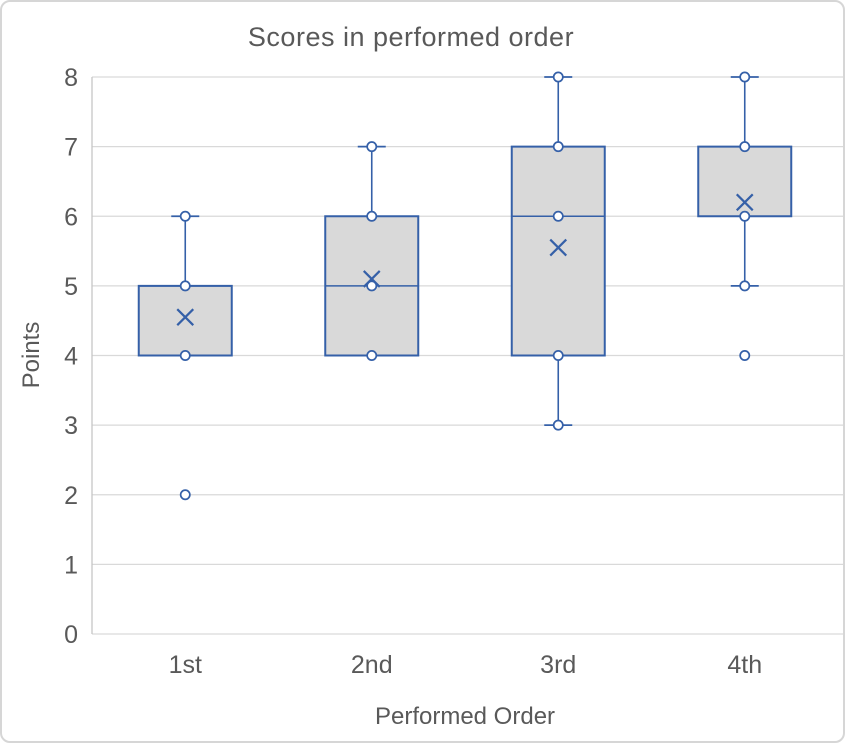 This screenshot has width=845, height=743. What do you see at coordinates (71, 78) in the screenshot?
I see `y-tick-label: 8` at bounding box center [71, 78].